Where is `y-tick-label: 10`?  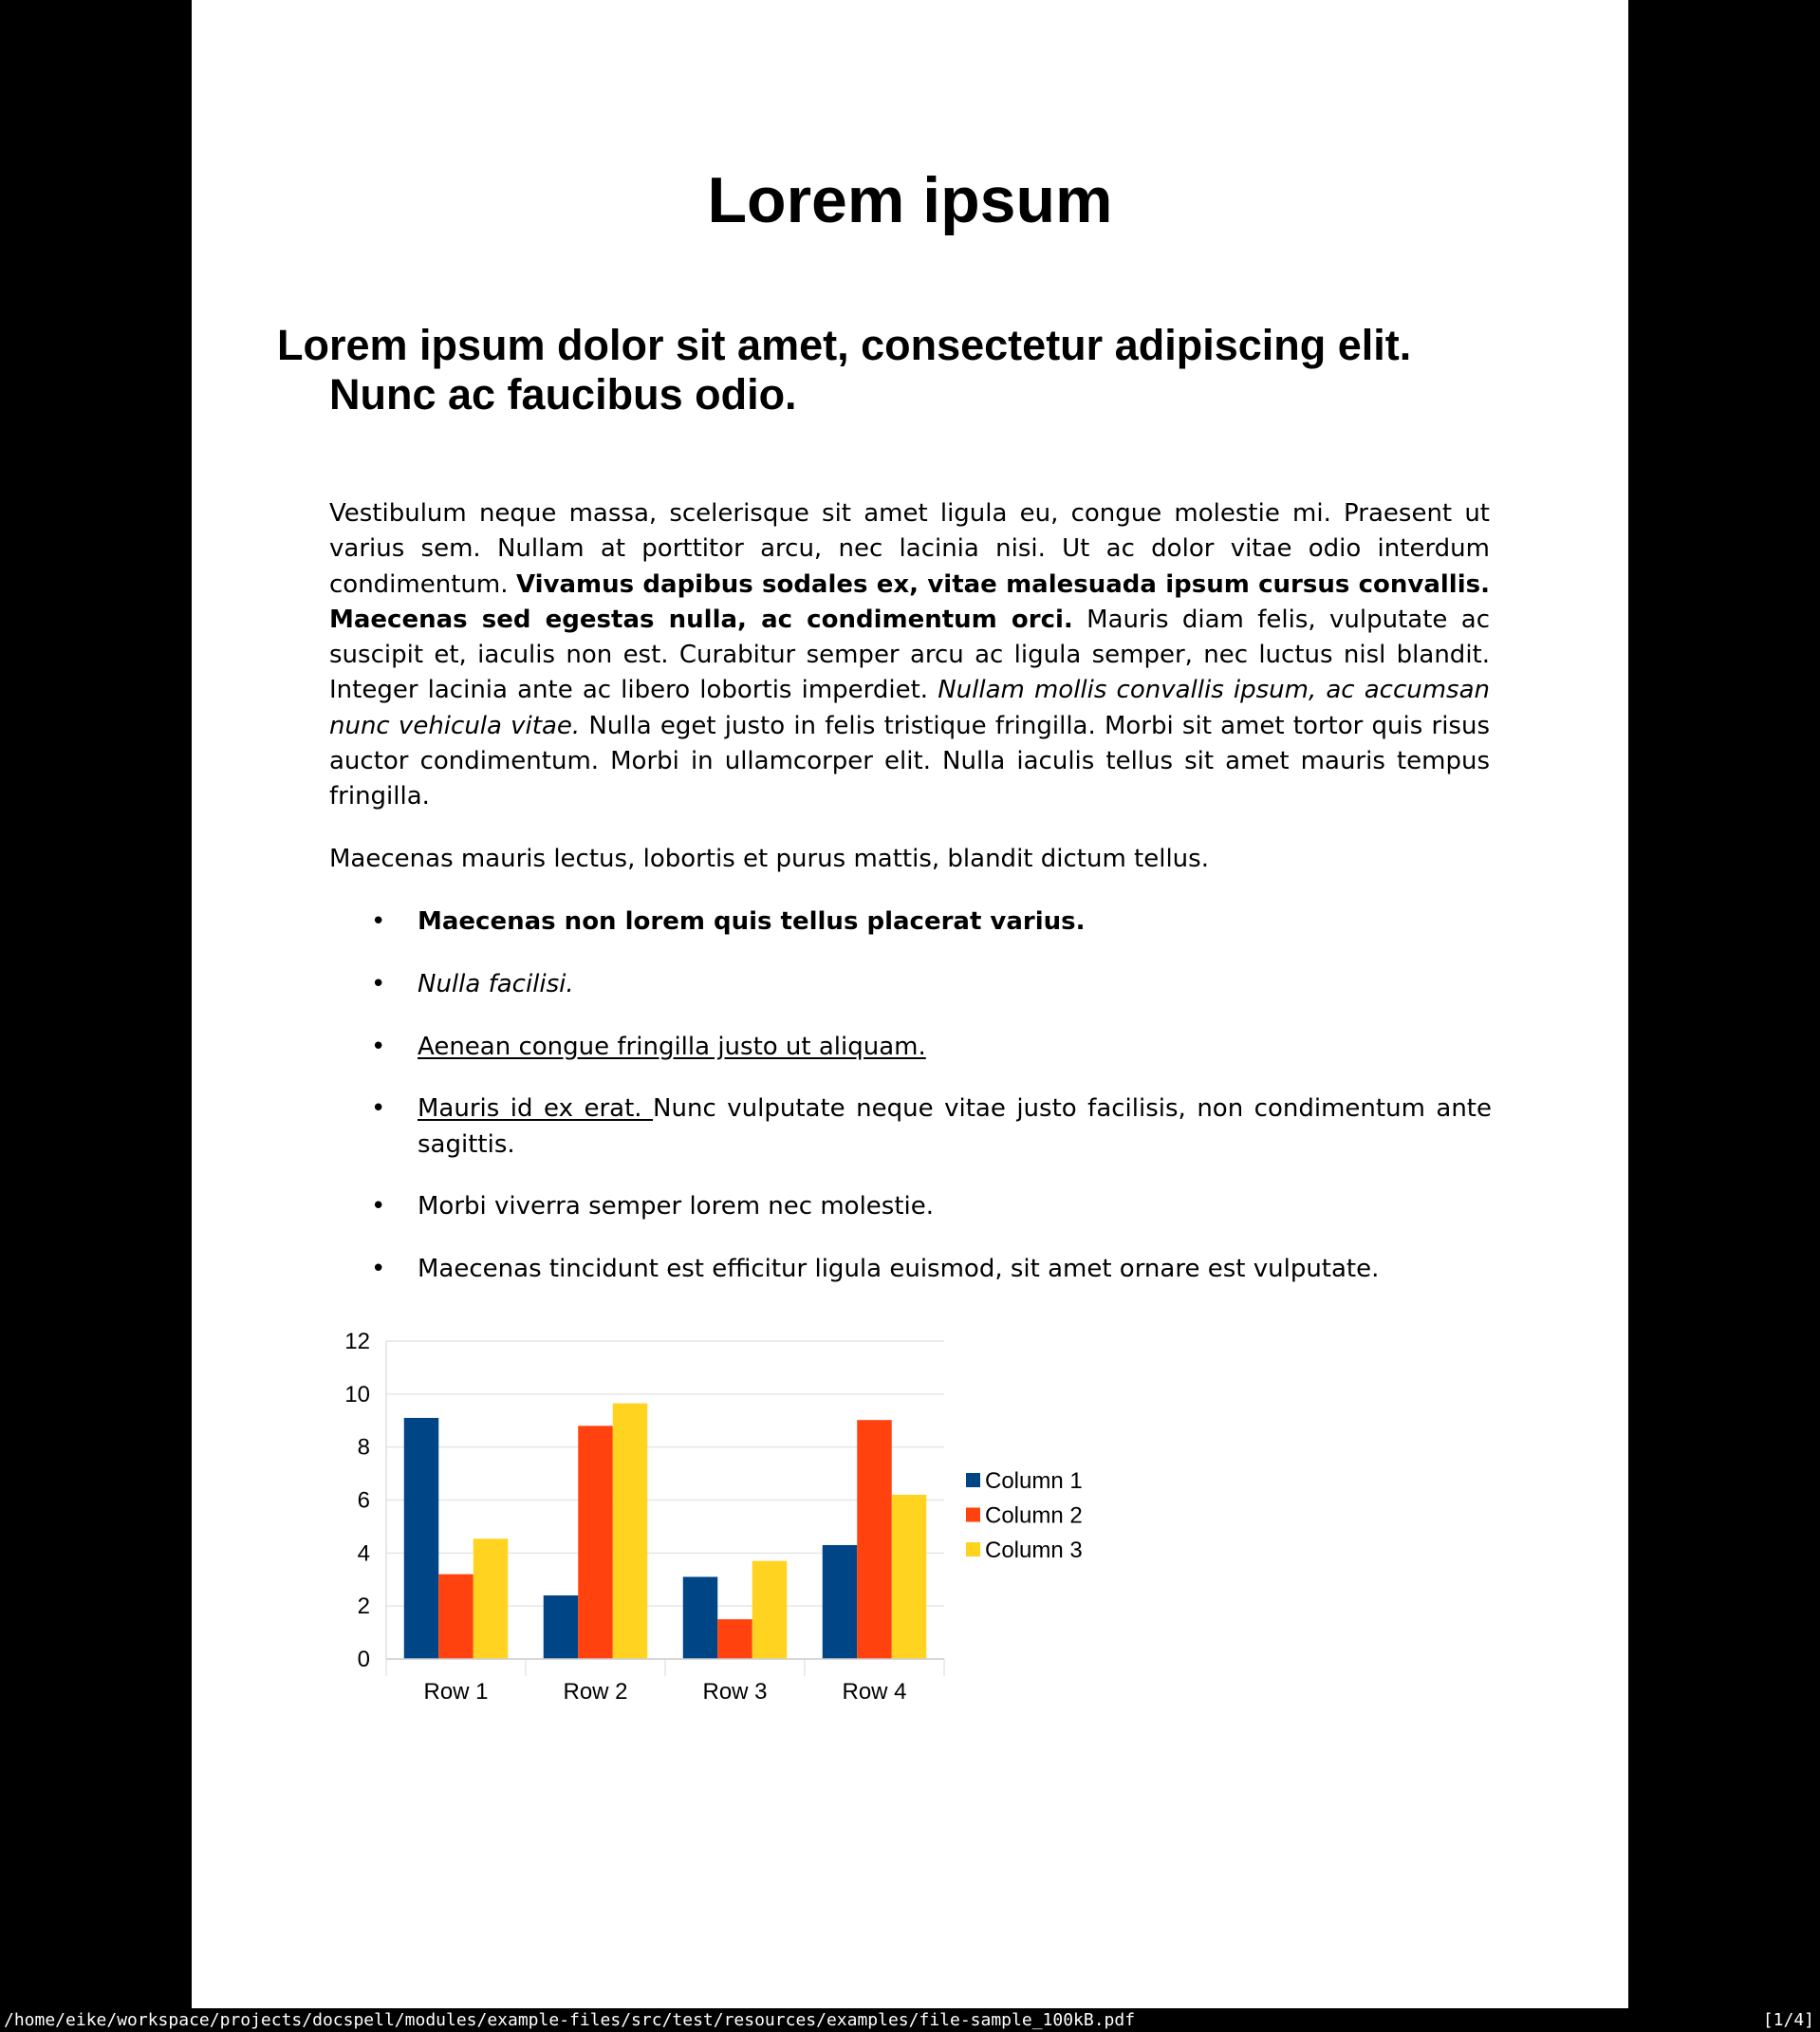 y-tick-label: 10 is located at coordinates (357, 1394).